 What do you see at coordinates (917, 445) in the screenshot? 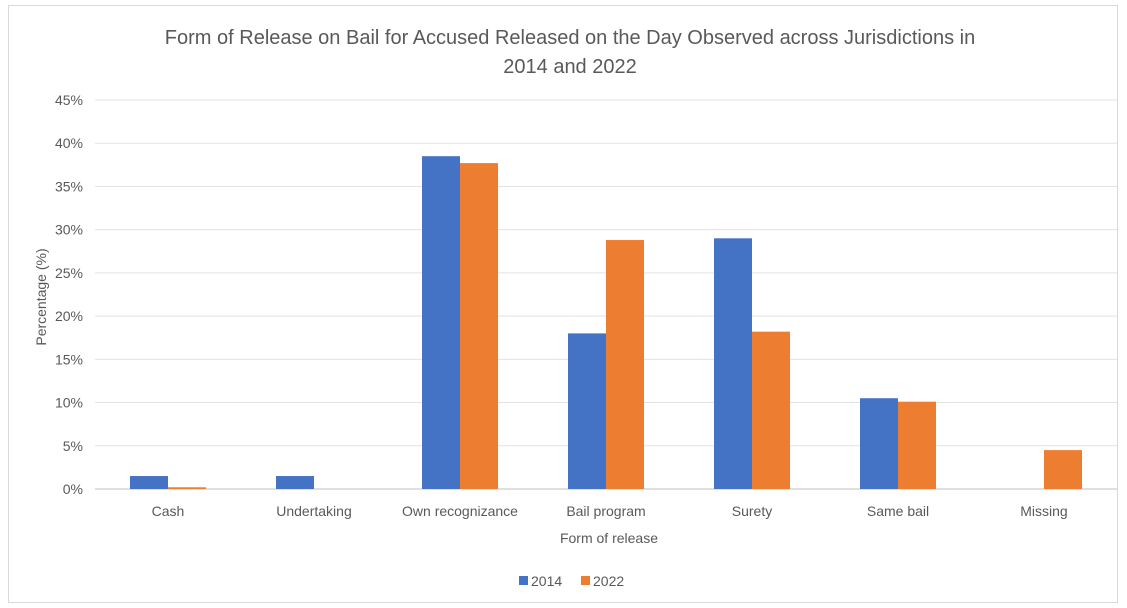
I see `bar-2022-same-bail` at bounding box center [917, 445].